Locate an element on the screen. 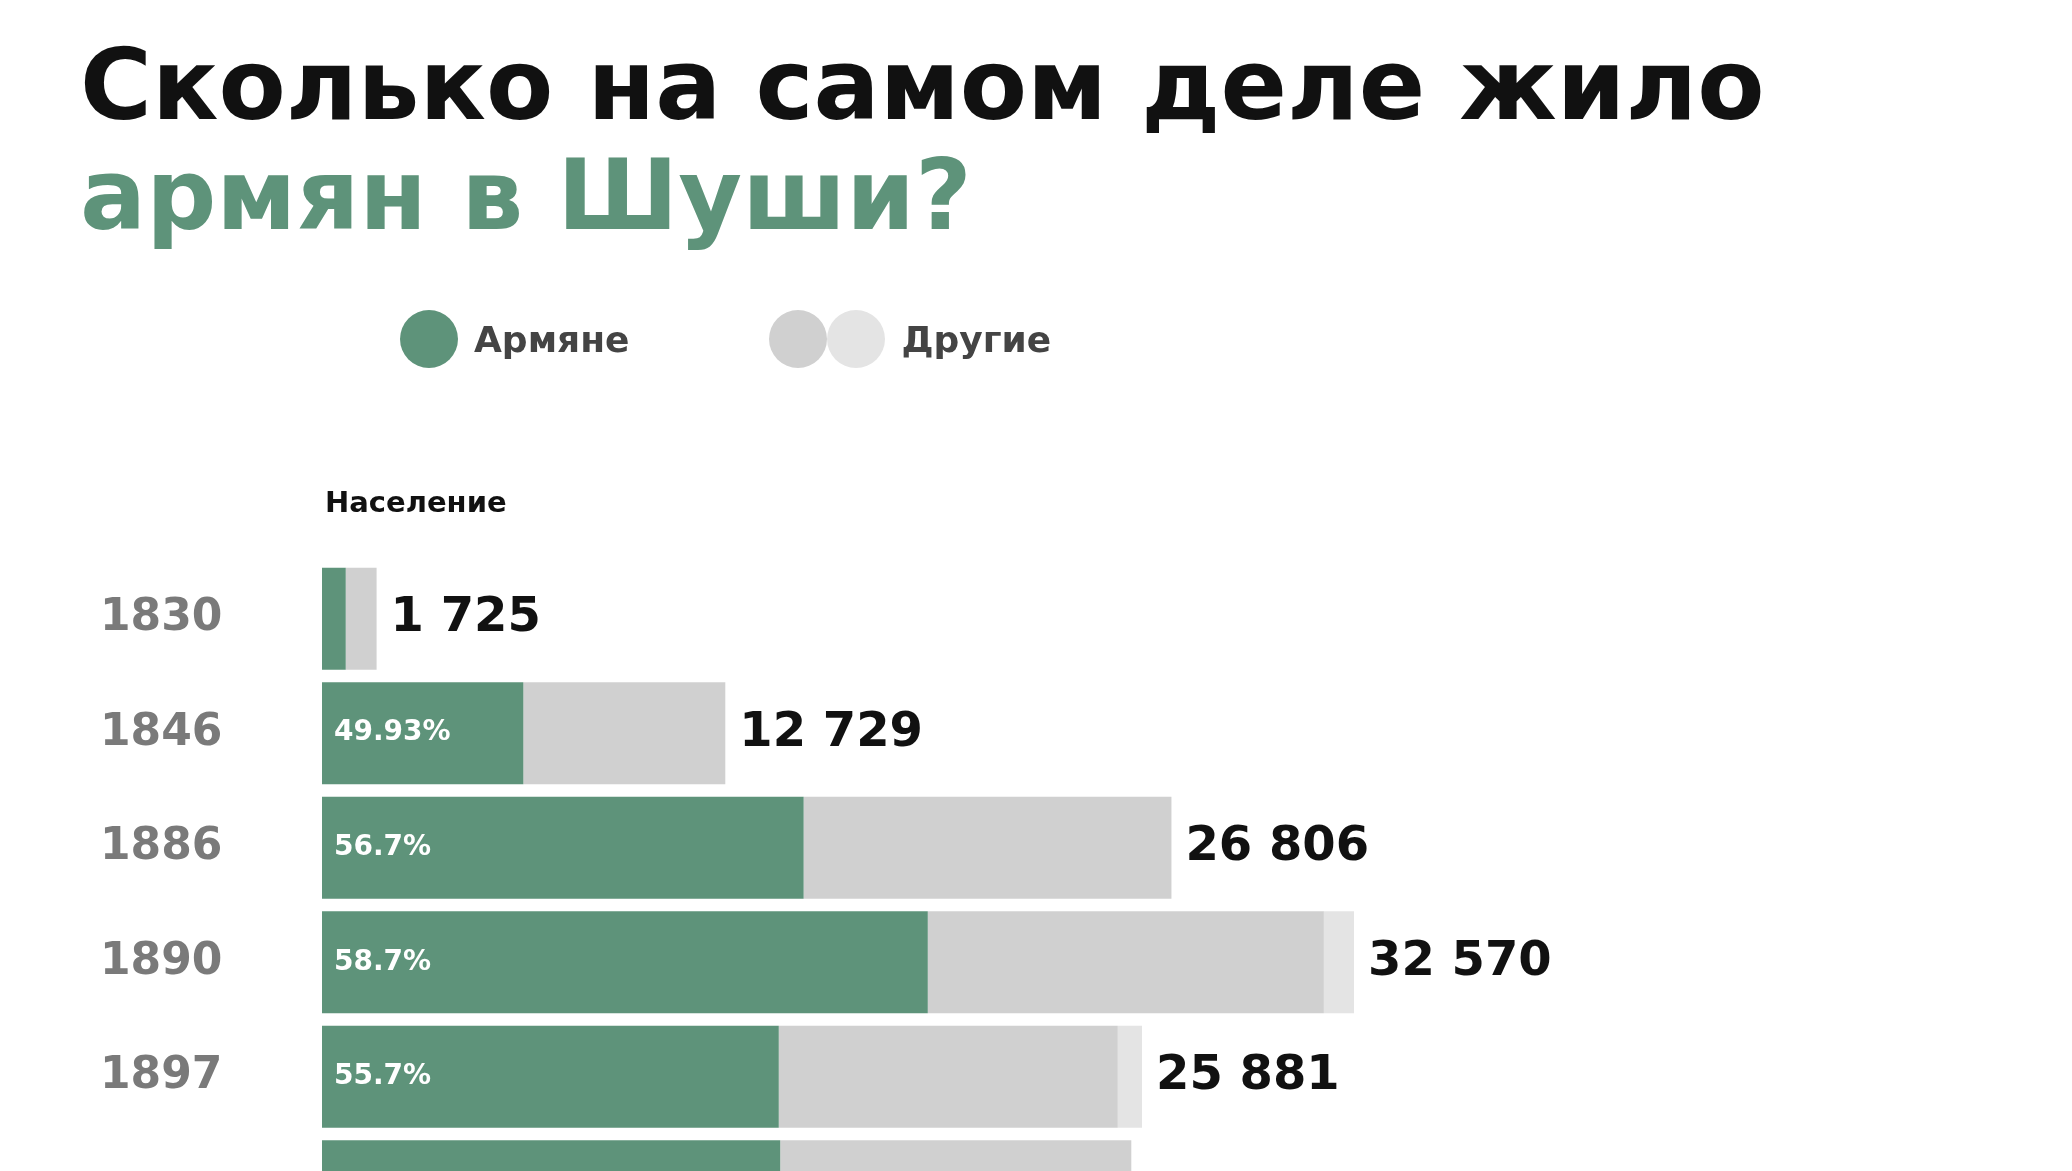 This screenshot has width=2072, height=1171. annotation: 32 570 is located at coordinates (1460, 957).